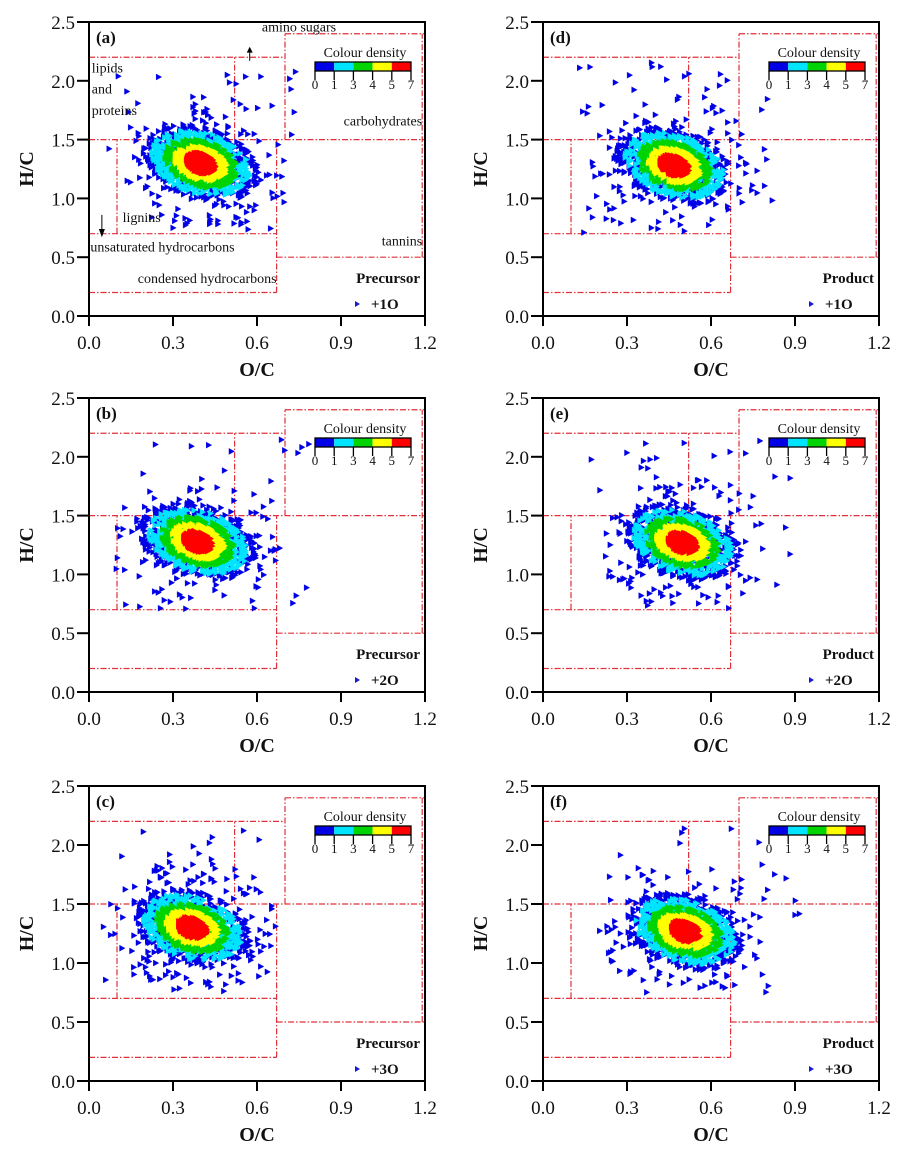  What do you see at coordinates (299, 27) in the screenshot?
I see `region-label-amino-sugars: amino sugars` at bounding box center [299, 27].